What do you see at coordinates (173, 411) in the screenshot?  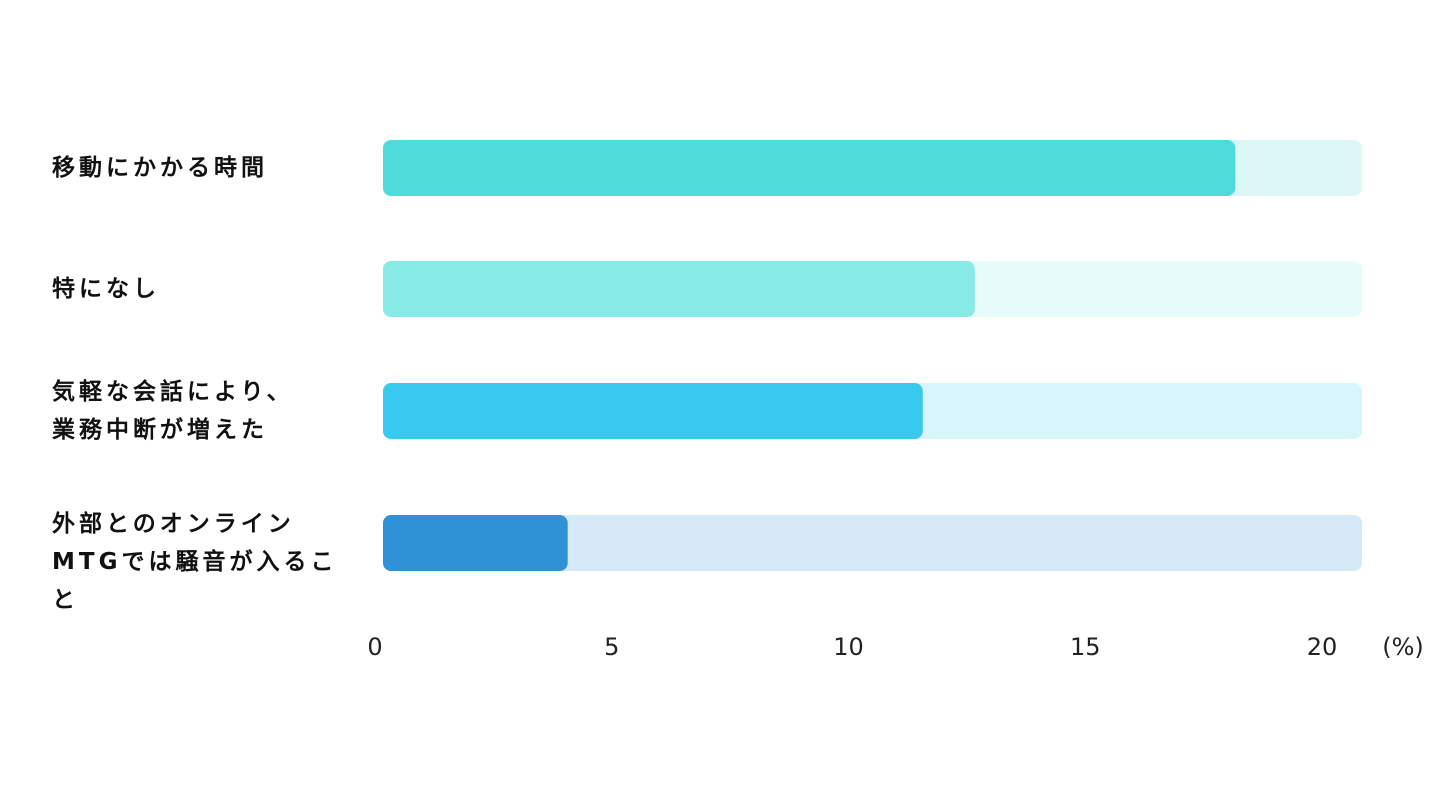 I see `category-label: 気軽な会話により、 業務中断が増えた` at bounding box center [173, 411].